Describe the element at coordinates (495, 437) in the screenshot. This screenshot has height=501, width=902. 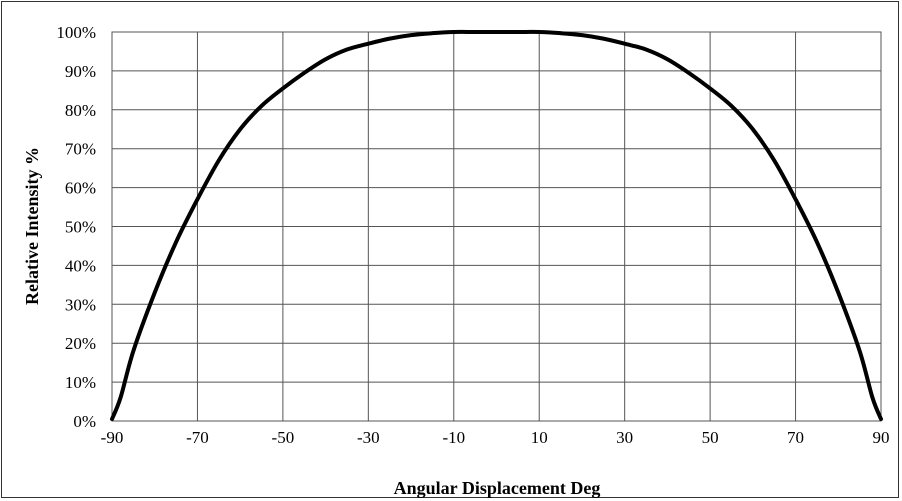
I see `x-axis-ticks: -90 -70 -50 -30 -10 10 30 50 70 90` at that location.